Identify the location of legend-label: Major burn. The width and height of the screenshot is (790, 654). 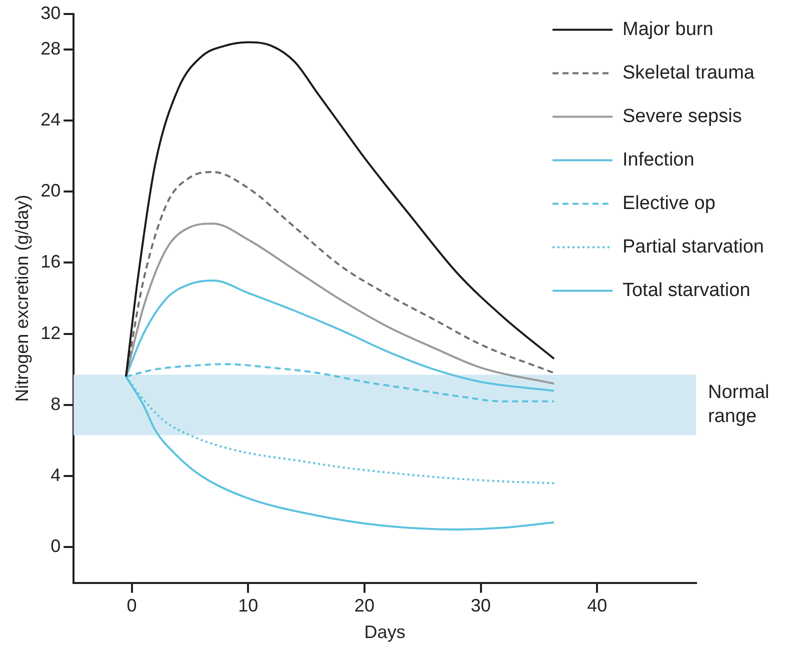
(668, 29).